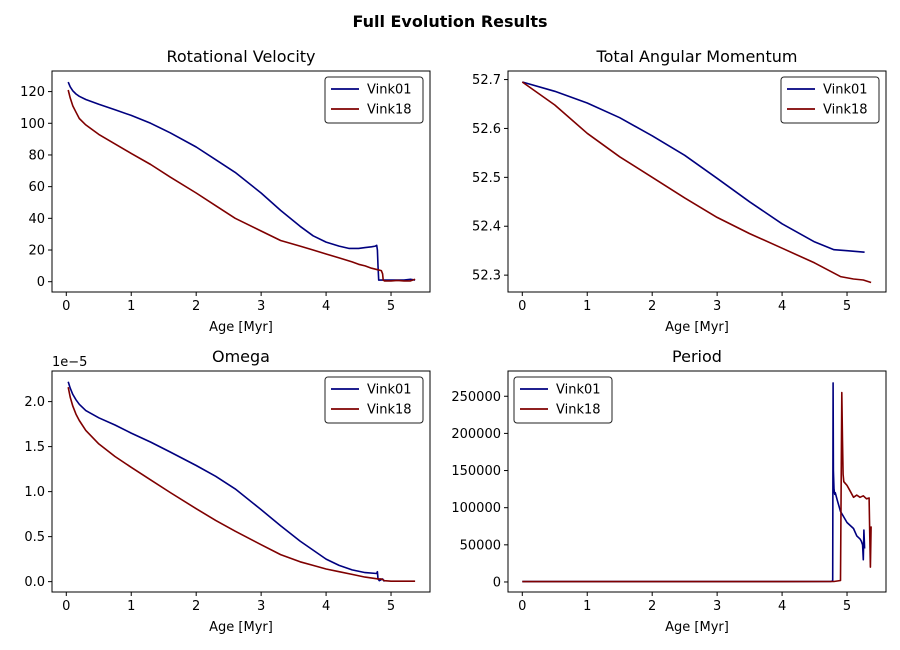  What do you see at coordinates (240, 56) in the screenshot?
I see `panel-title: Rotational Velocity` at bounding box center [240, 56].